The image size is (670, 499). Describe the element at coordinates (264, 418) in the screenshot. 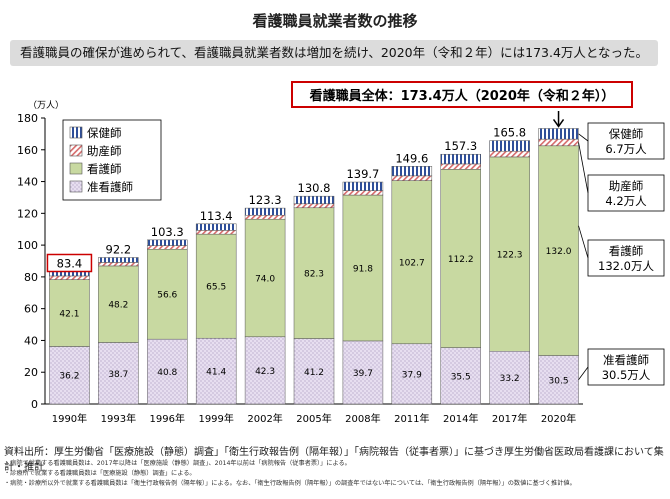

I see `x-tick-label: 2002年` at that location.